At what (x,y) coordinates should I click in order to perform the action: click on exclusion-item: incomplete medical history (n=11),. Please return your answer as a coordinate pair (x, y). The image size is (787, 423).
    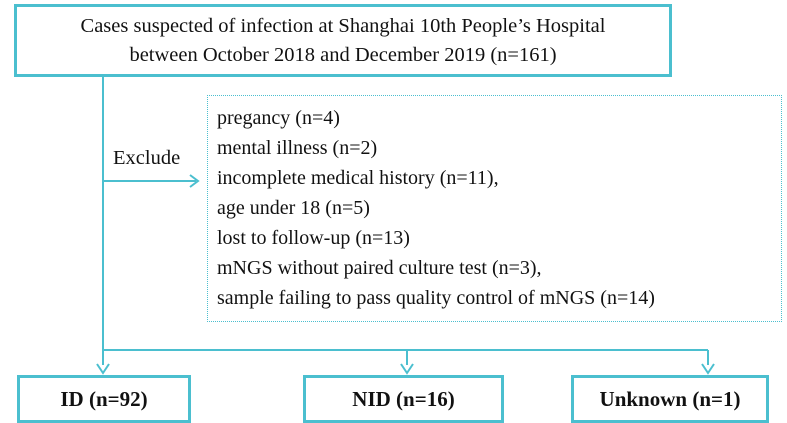
    Looking at the image, I should click on (358, 178).